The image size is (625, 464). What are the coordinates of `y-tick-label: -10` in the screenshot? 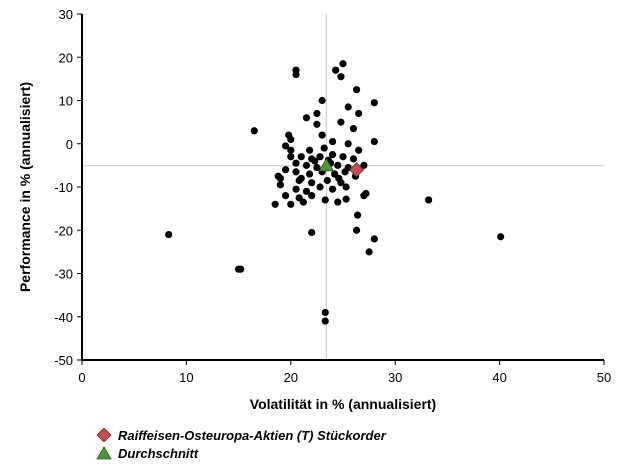 It's located at (63, 187).